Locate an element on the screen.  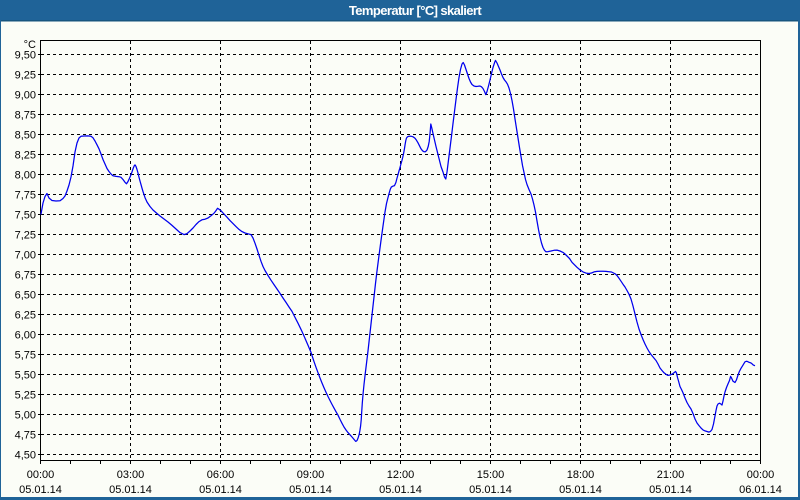
svg-text: 9,50 is located at coordinates (25, 56).